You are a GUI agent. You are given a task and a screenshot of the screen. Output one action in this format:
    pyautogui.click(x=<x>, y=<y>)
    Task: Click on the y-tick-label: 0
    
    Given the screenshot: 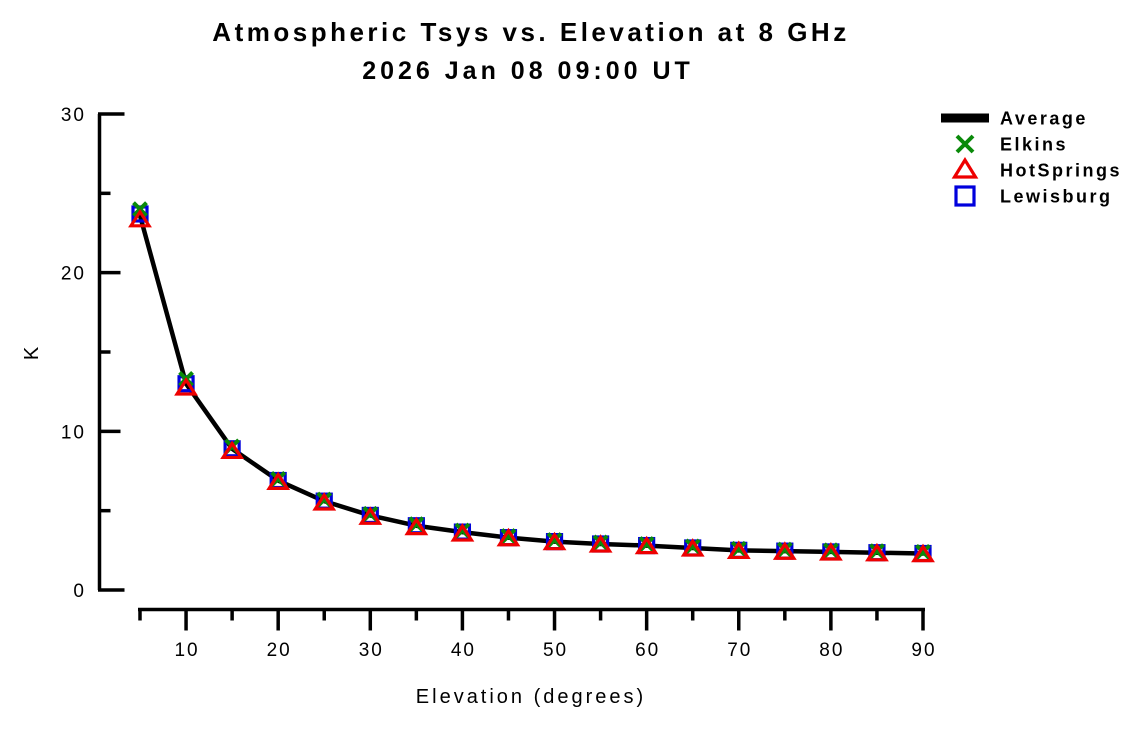 What is the action you would take?
    pyautogui.click(x=79, y=591)
    